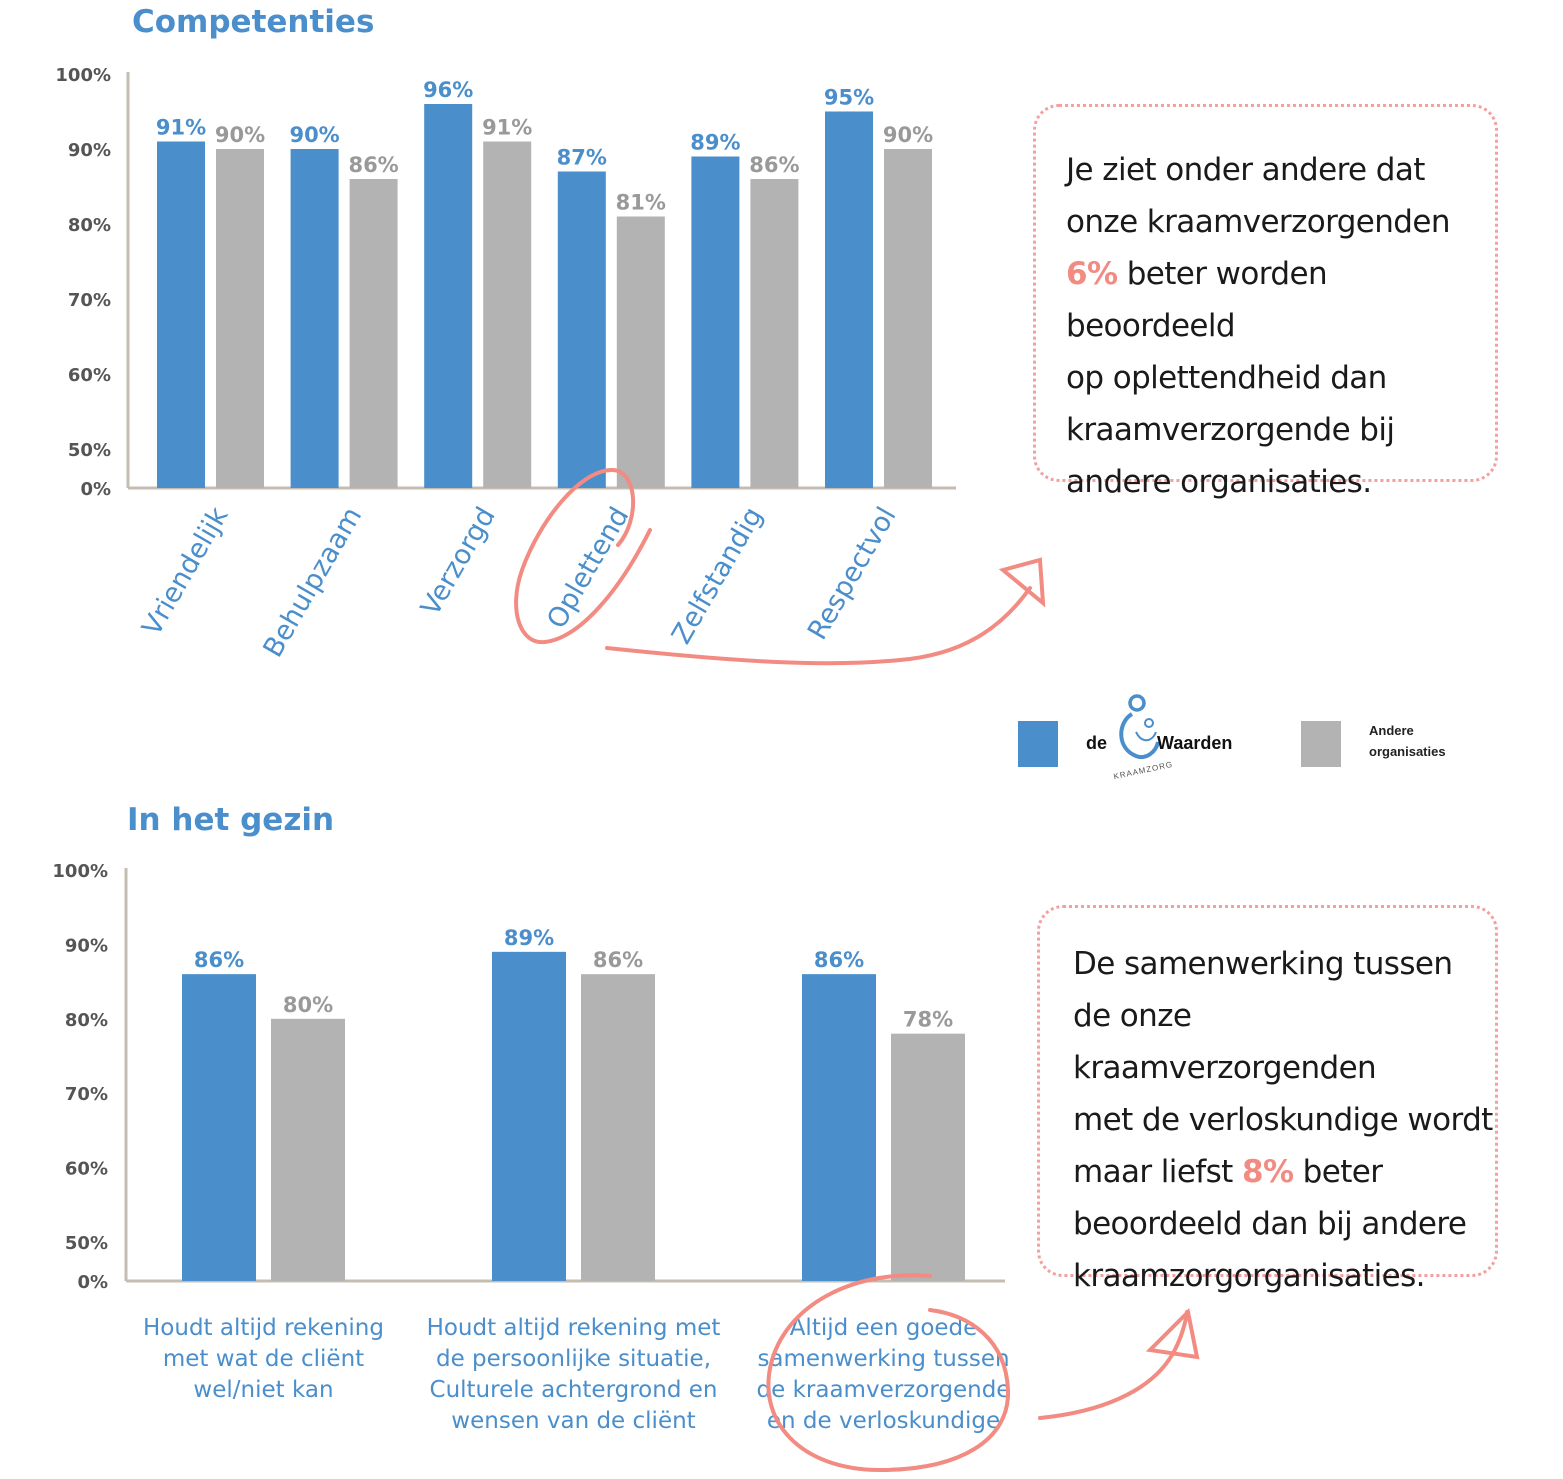  I want to click on category-label: Vriendelijk, so click(185, 571).